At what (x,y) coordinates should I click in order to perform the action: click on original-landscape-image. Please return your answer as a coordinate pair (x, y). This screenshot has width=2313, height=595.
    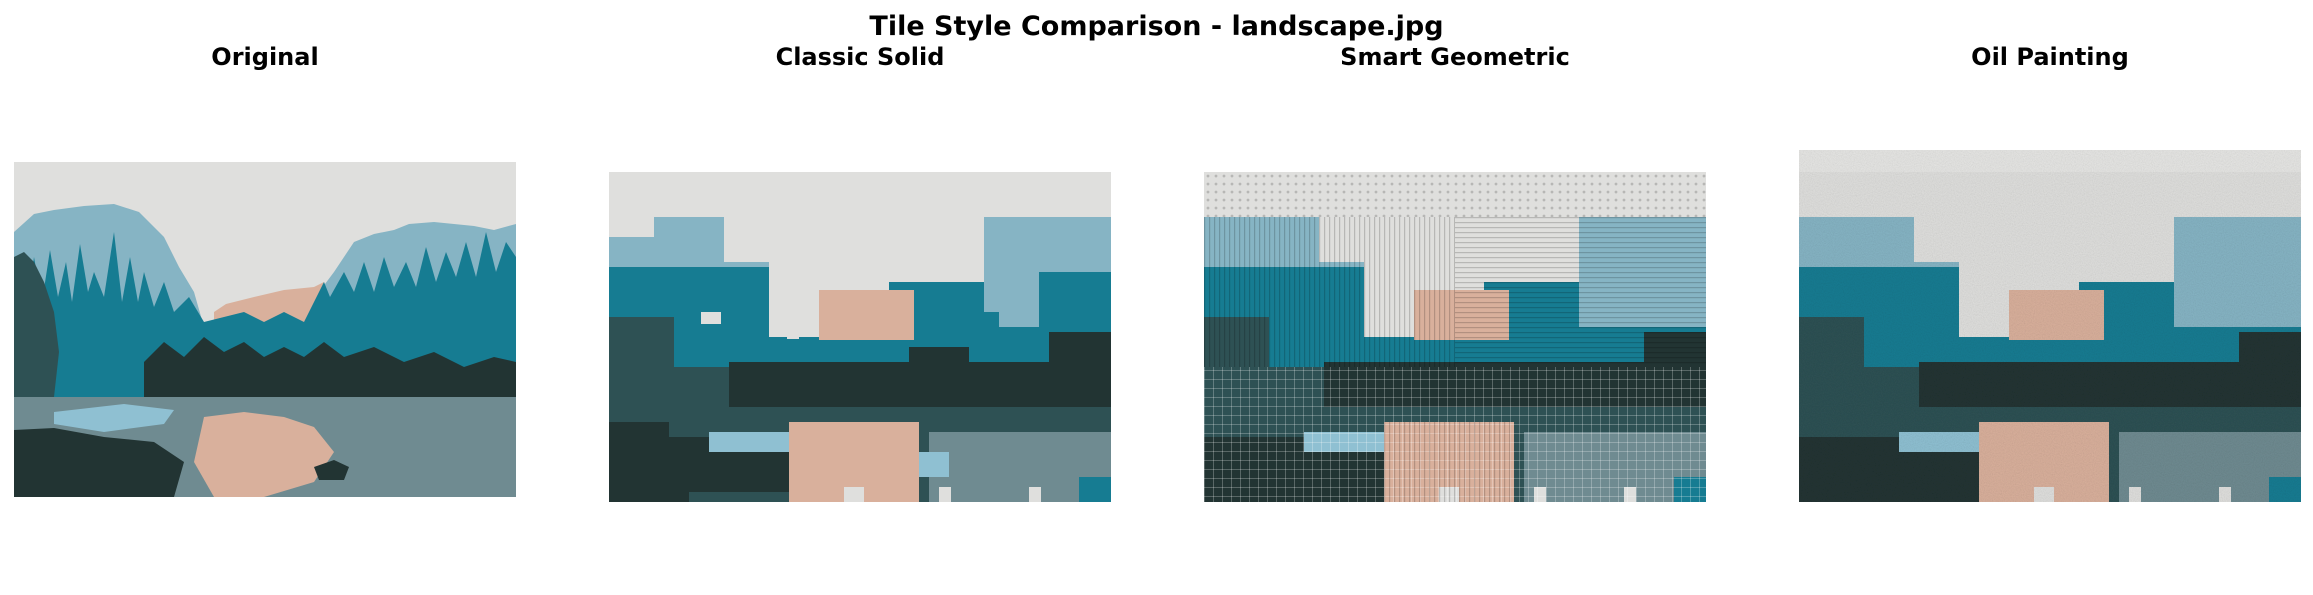
    Looking at the image, I should click on (265, 329).